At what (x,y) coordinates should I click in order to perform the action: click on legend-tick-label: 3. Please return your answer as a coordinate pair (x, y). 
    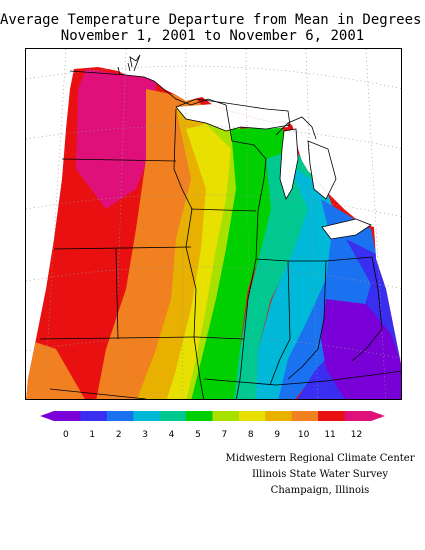
    Looking at the image, I should click on (145, 435).